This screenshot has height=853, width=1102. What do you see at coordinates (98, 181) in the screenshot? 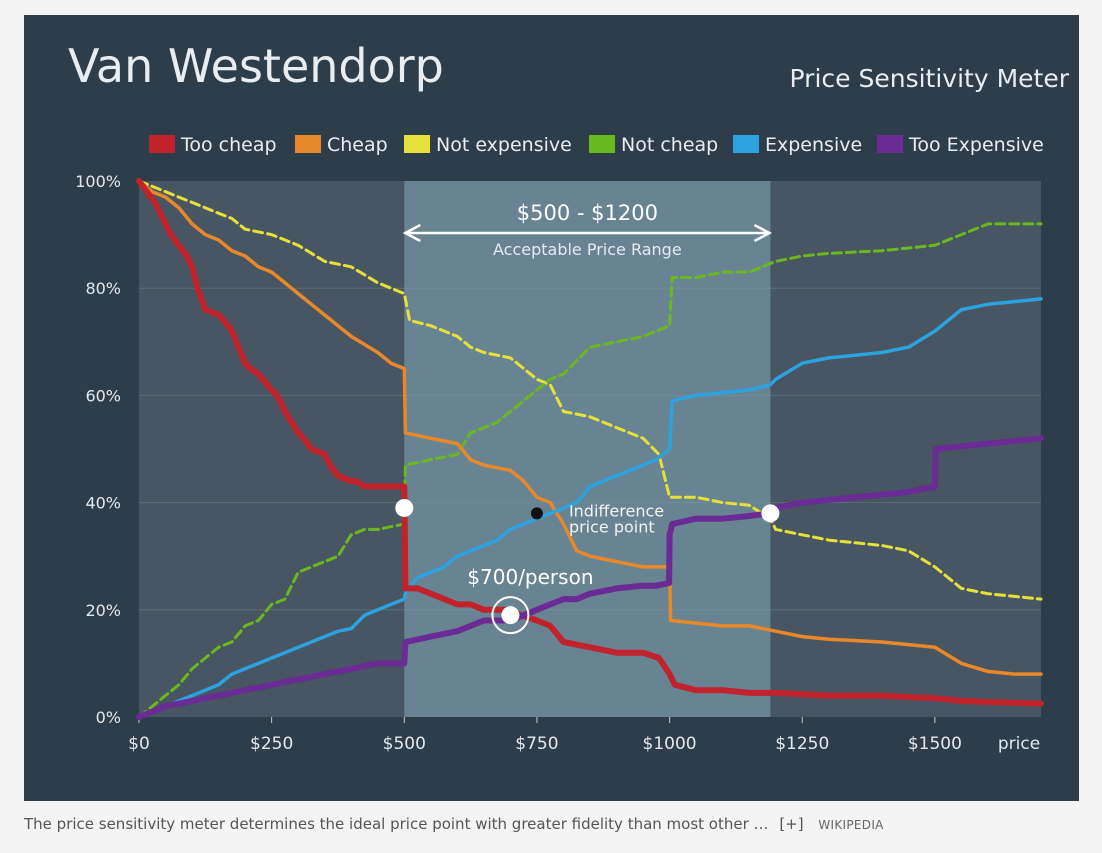
I see `y-tick-label: 100%` at bounding box center [98, 181].